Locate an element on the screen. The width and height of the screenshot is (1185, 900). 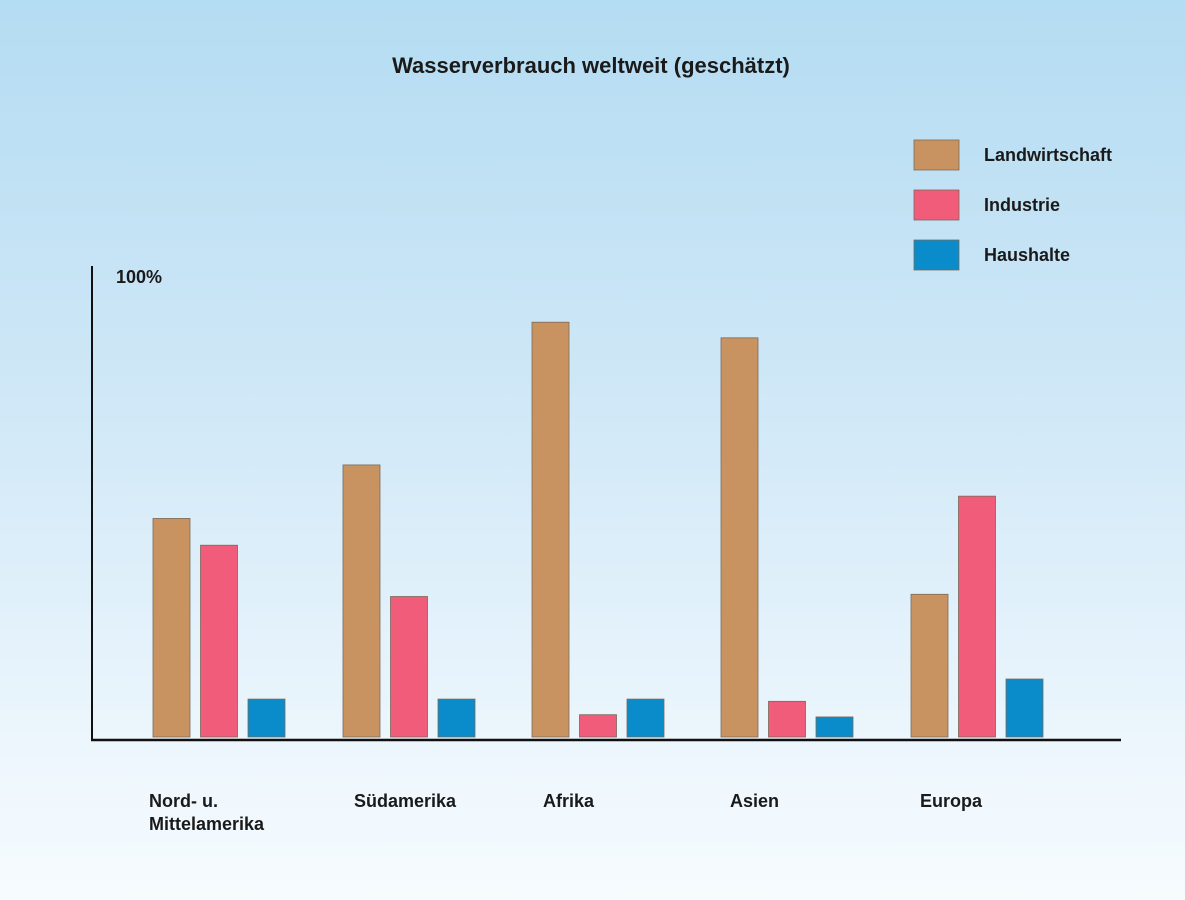
legend-label-industrie: Industrie is located at coordinates (1022, 205).